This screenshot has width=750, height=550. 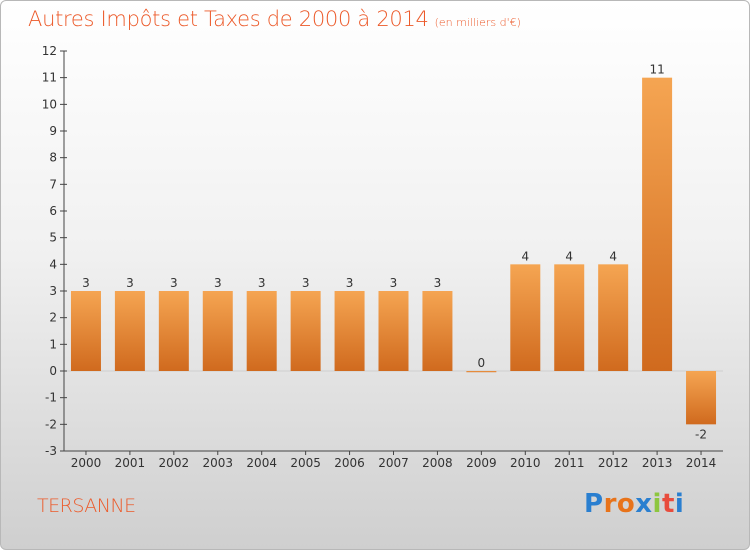 What do you see at coordinates (569, 317) in the screenshot?
I see `bar-2011` at bounding box center [569, 317].